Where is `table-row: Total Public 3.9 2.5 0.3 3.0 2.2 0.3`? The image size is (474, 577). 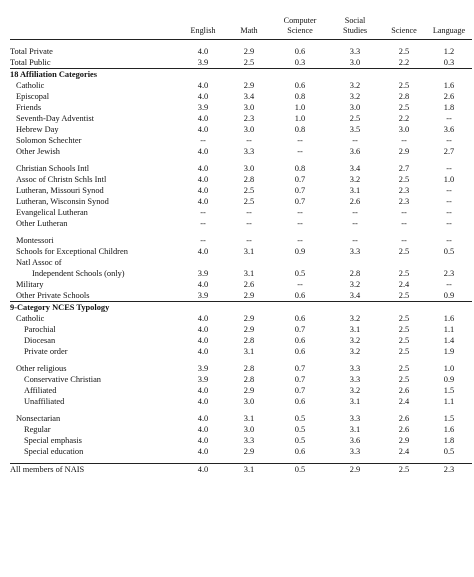
table-row: Total Public 3.9 2.5 0.3 3.0 2.2 0.3 is located at coordinates (241, 63).